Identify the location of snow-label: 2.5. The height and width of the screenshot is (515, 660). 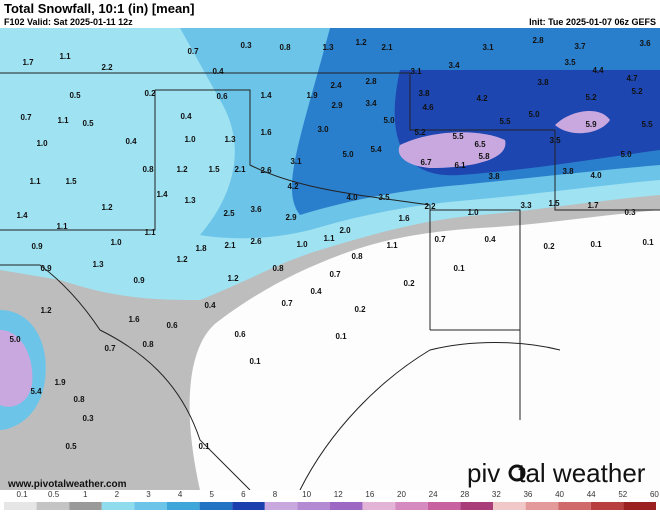
(229, 213).